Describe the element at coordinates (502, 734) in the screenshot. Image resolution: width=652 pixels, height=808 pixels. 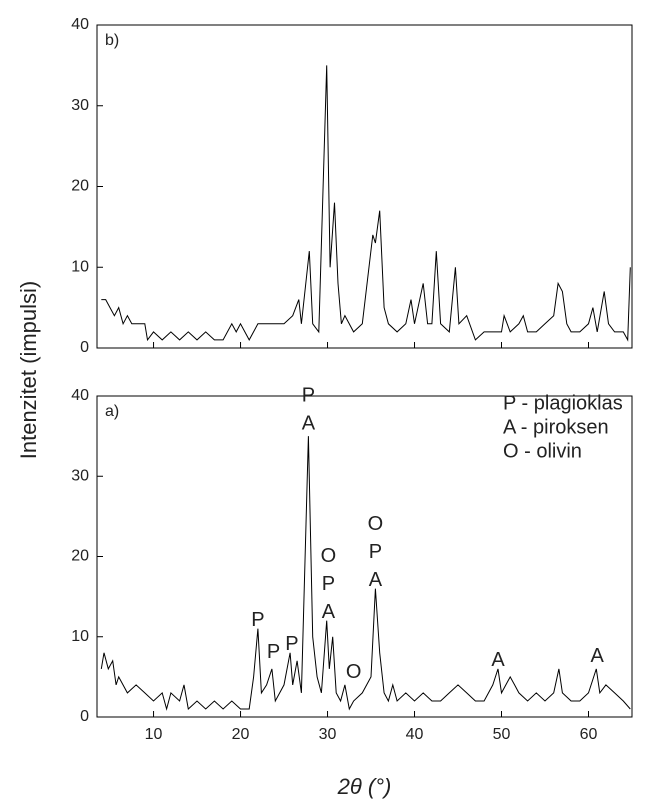
I see `x-tick-label: 50` at that location.